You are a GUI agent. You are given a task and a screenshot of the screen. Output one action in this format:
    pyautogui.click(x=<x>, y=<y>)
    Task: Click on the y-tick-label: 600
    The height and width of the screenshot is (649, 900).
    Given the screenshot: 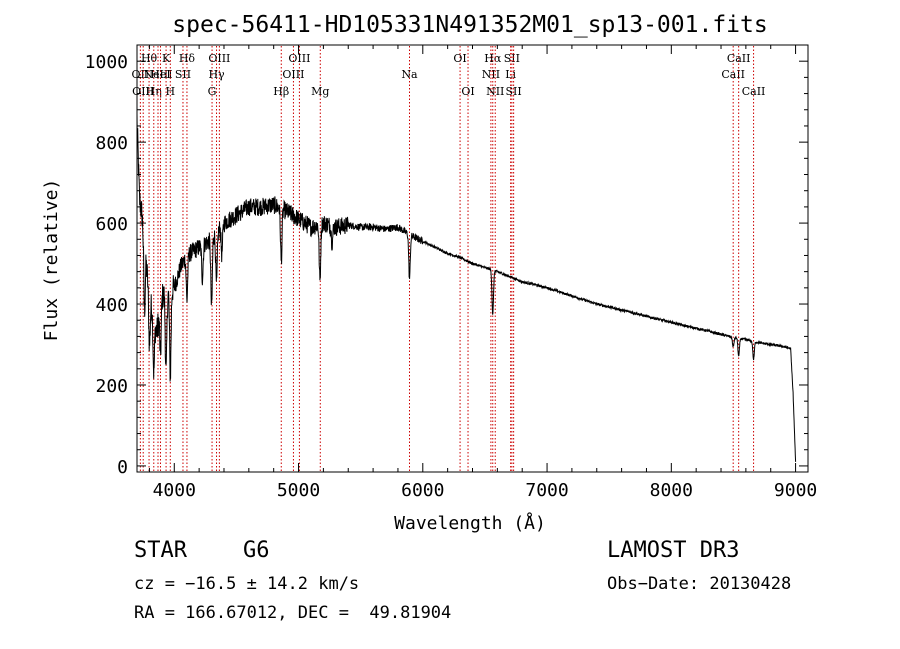 What is the action you would take?
    pyautogui.click(x=111, y=224)
    